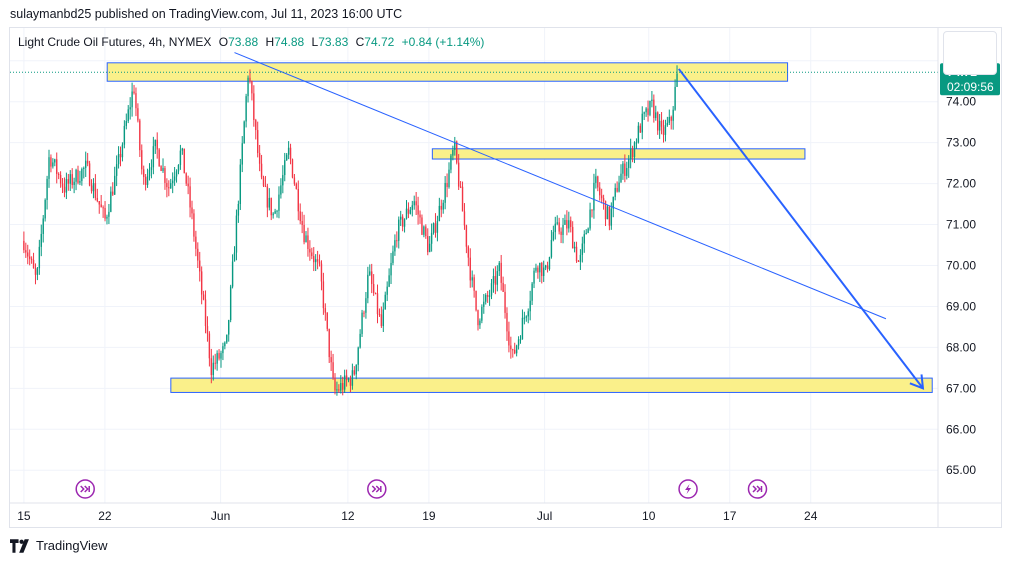 Image resolution: width=1013 pixels, height=565 pixels. I want to click on y-tick-label: 70.00, so click(961, 266).